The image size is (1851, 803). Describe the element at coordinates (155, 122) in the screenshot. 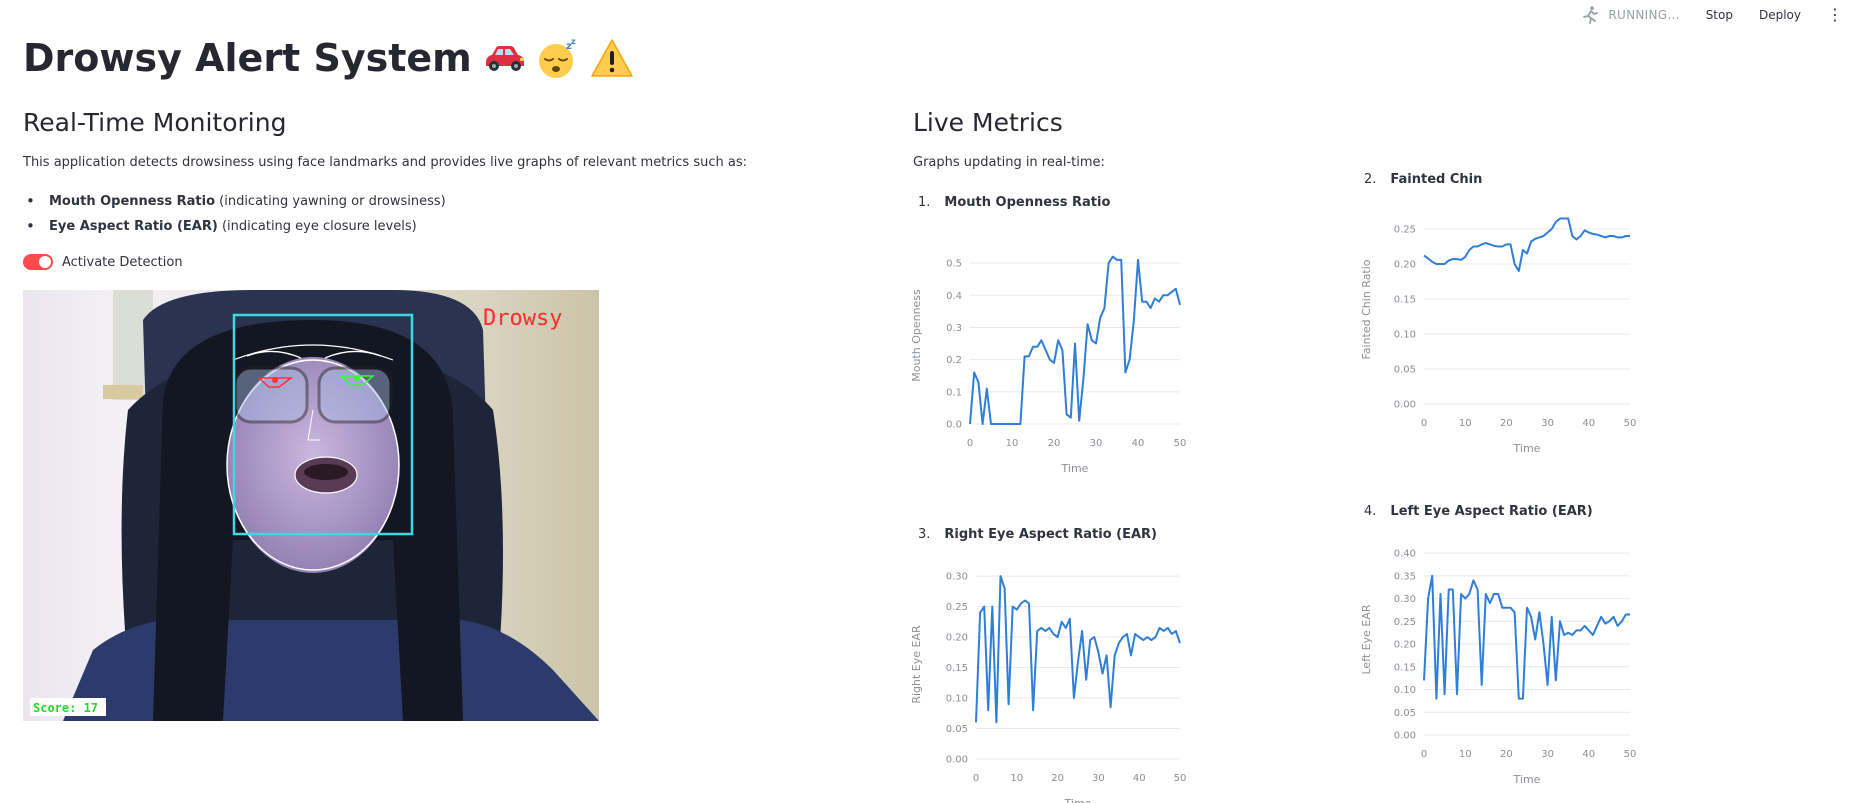

I see `realtime-monitoring-heading: Real-Time Monitoring` at that location.